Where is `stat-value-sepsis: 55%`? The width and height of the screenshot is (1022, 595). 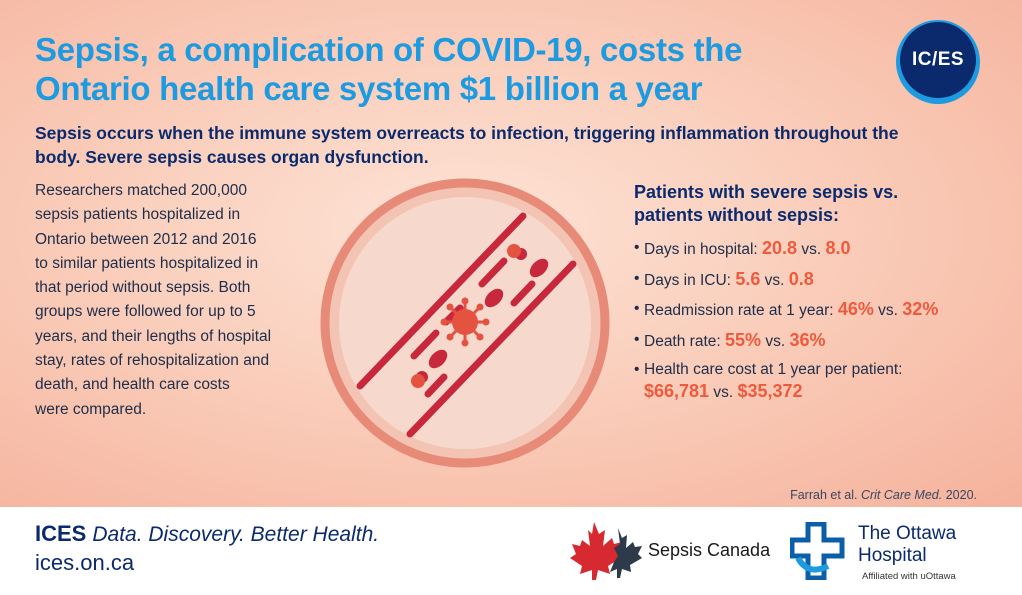
stat-value-sepsis: 55% is located at coordinates (743, 339).